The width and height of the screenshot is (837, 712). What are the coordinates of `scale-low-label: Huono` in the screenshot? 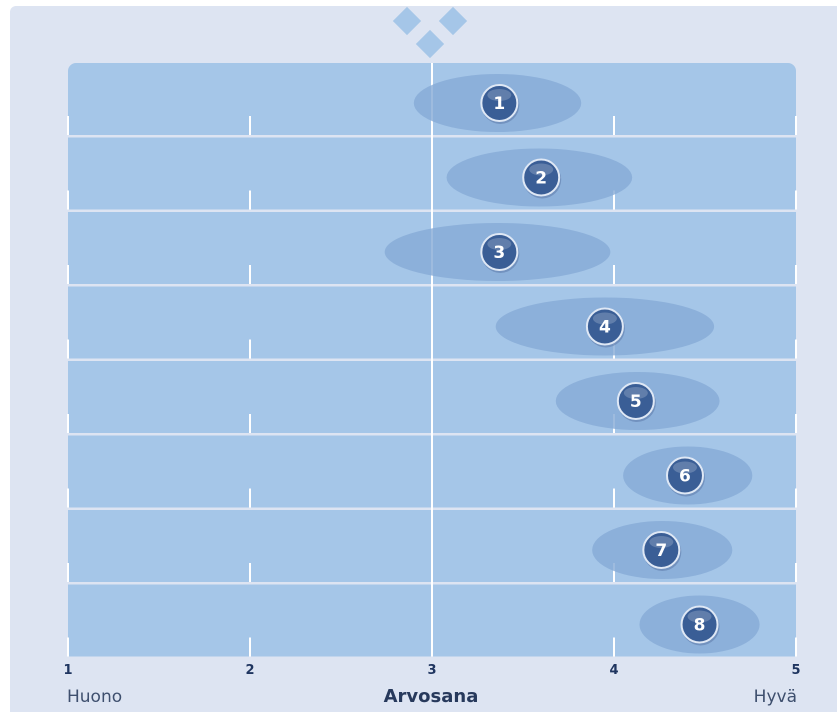 It's located at (94, 697).